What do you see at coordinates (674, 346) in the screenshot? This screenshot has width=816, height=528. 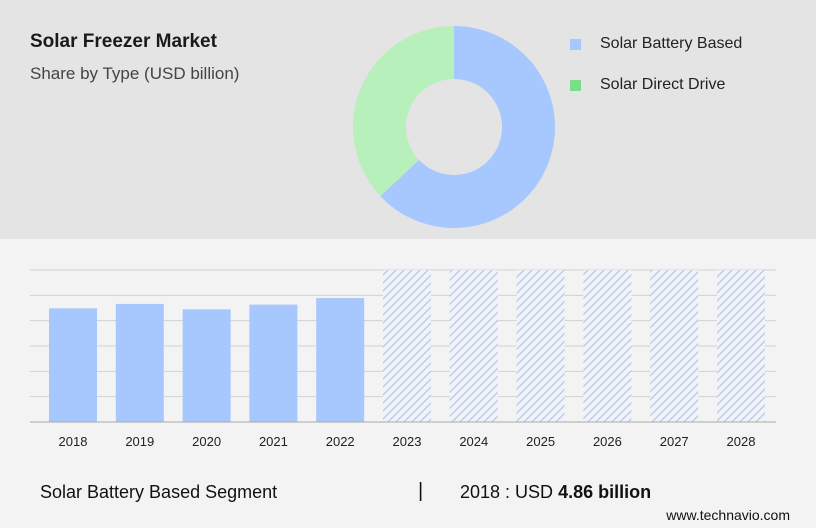 I see `forecast-bar-2027` at bounding box center [674, 346].